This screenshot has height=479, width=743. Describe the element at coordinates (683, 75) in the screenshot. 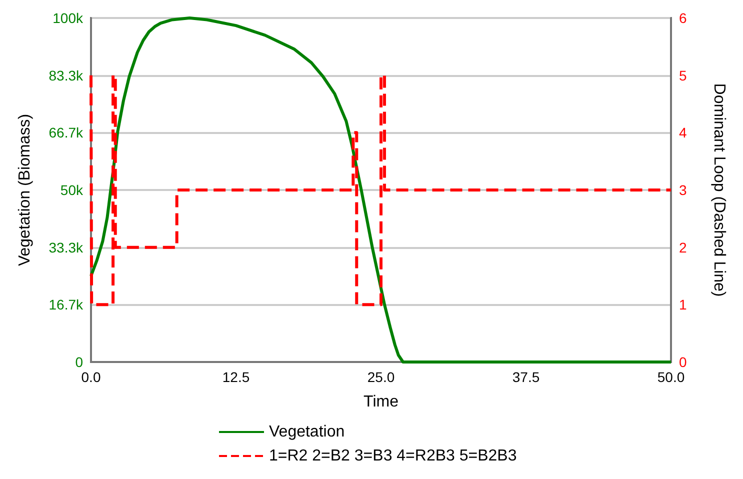

I see `y2-tick-label: 5` at that location.